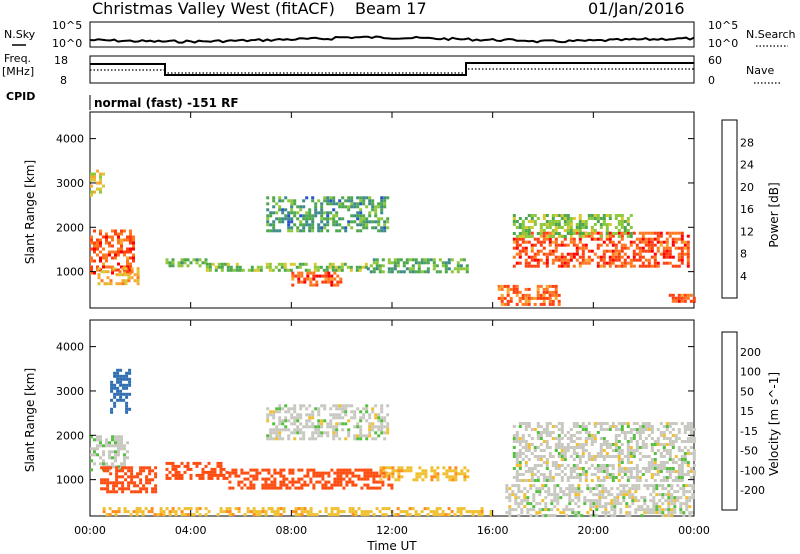  I want to click on velocity-patch, so click(604, 452).